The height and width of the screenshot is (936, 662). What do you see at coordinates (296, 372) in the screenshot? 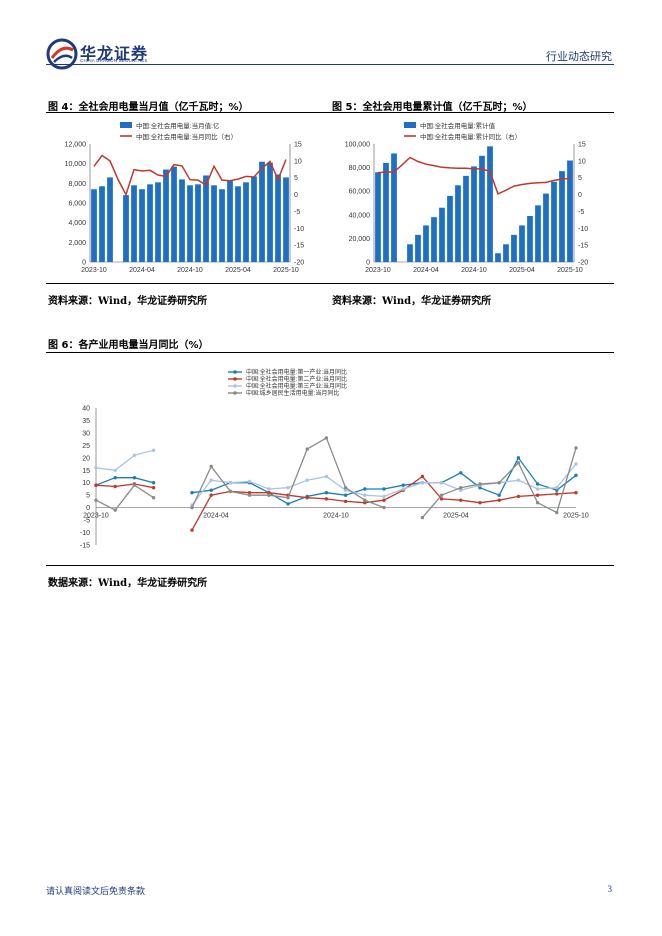
I see `fig6-legend-label: 中国:全社会用电量:第一产业:当月同比` at bounding box center [296, 372].